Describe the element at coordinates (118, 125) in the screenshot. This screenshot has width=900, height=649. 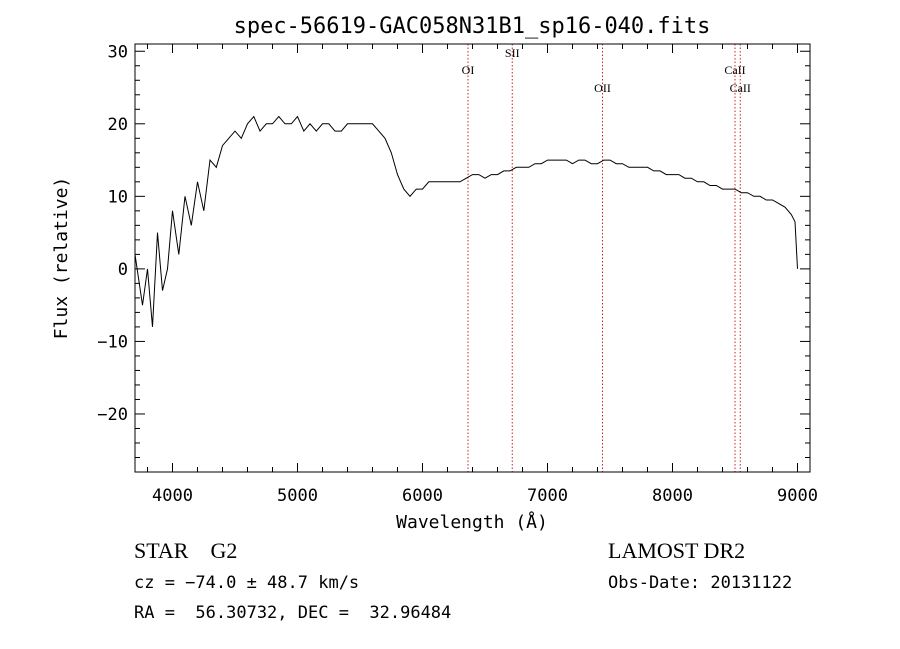
I see `y-tick-label: 20` at that location.